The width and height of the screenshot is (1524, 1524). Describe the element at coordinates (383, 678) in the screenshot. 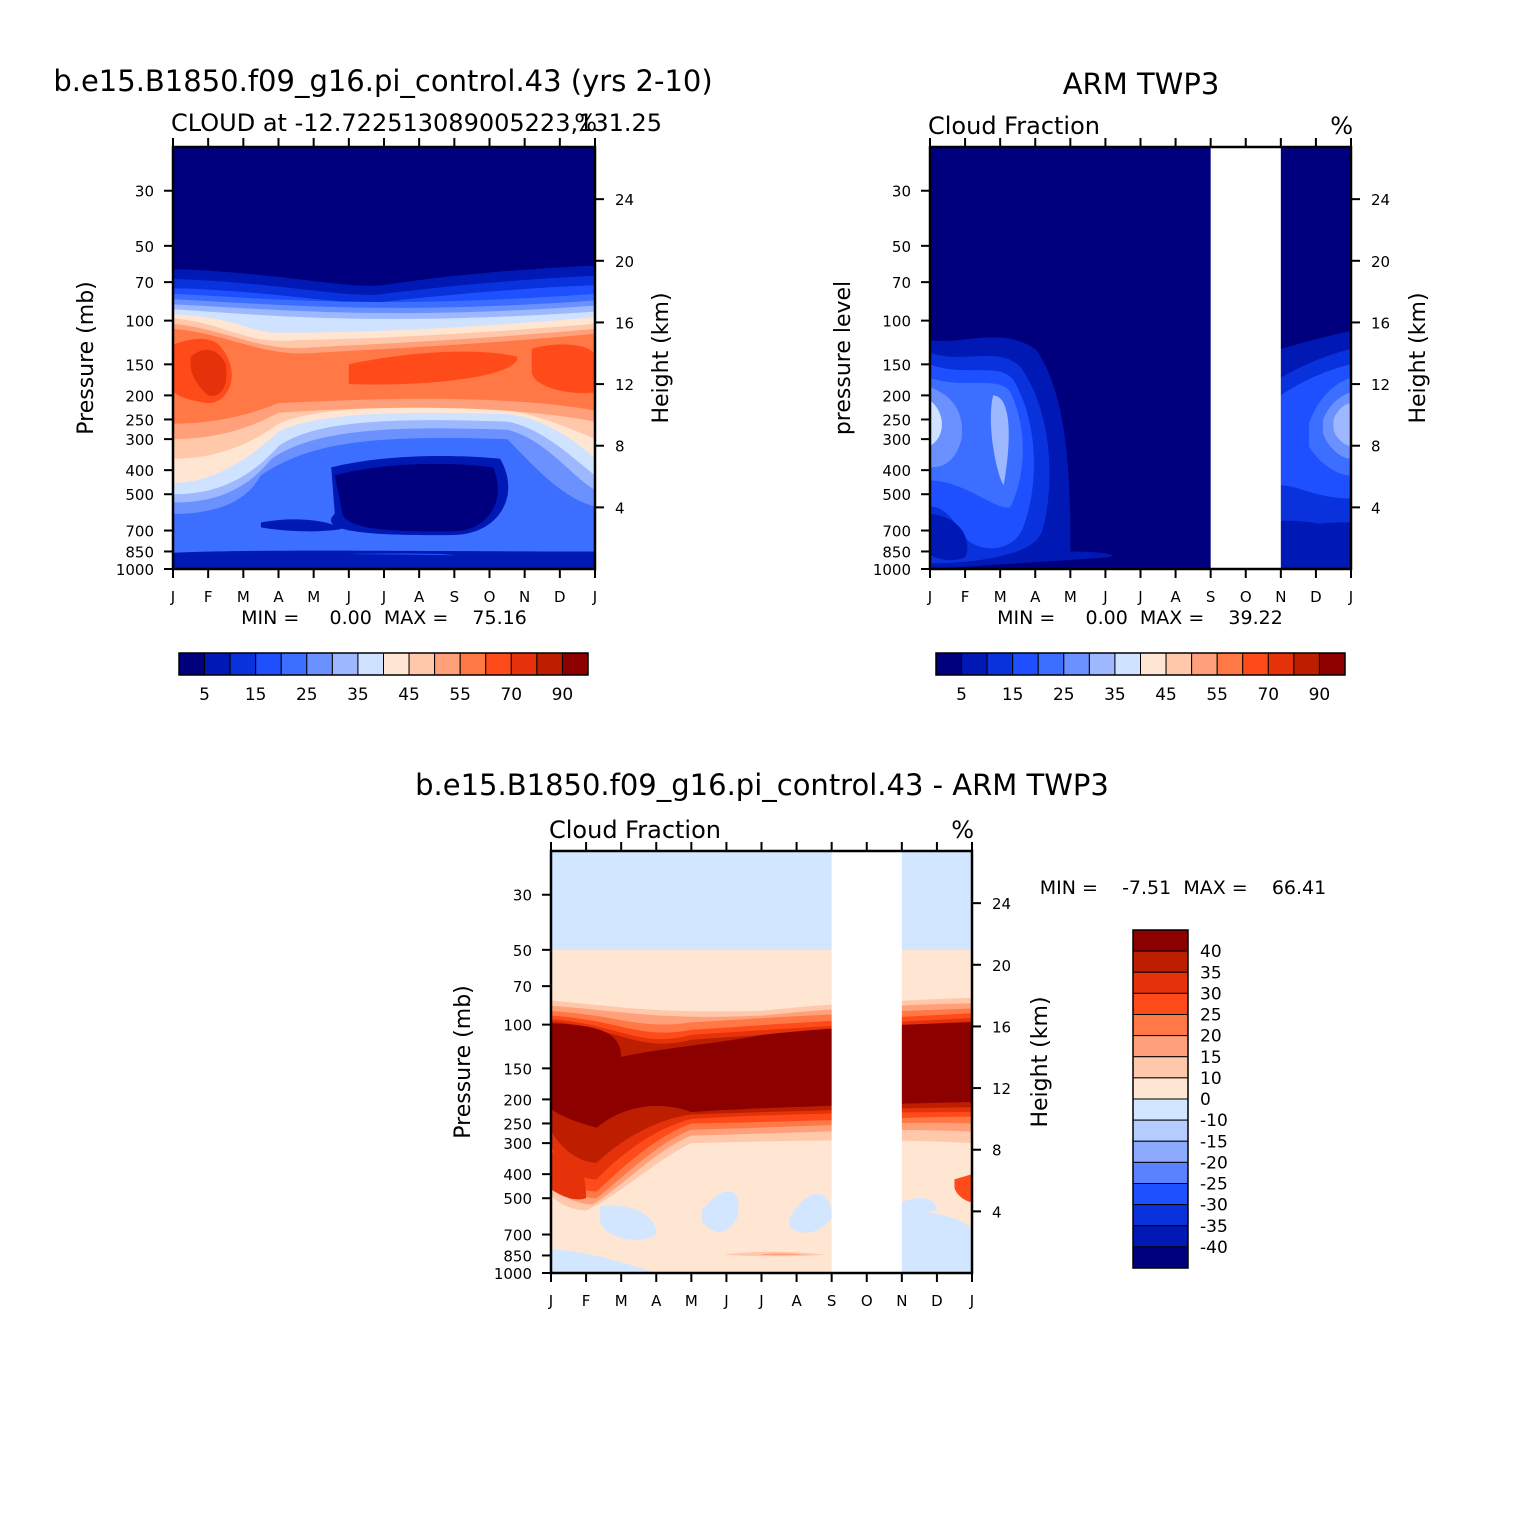

I see `colorbar-model: 5 15 25 35 45 55 70 90` at that location.